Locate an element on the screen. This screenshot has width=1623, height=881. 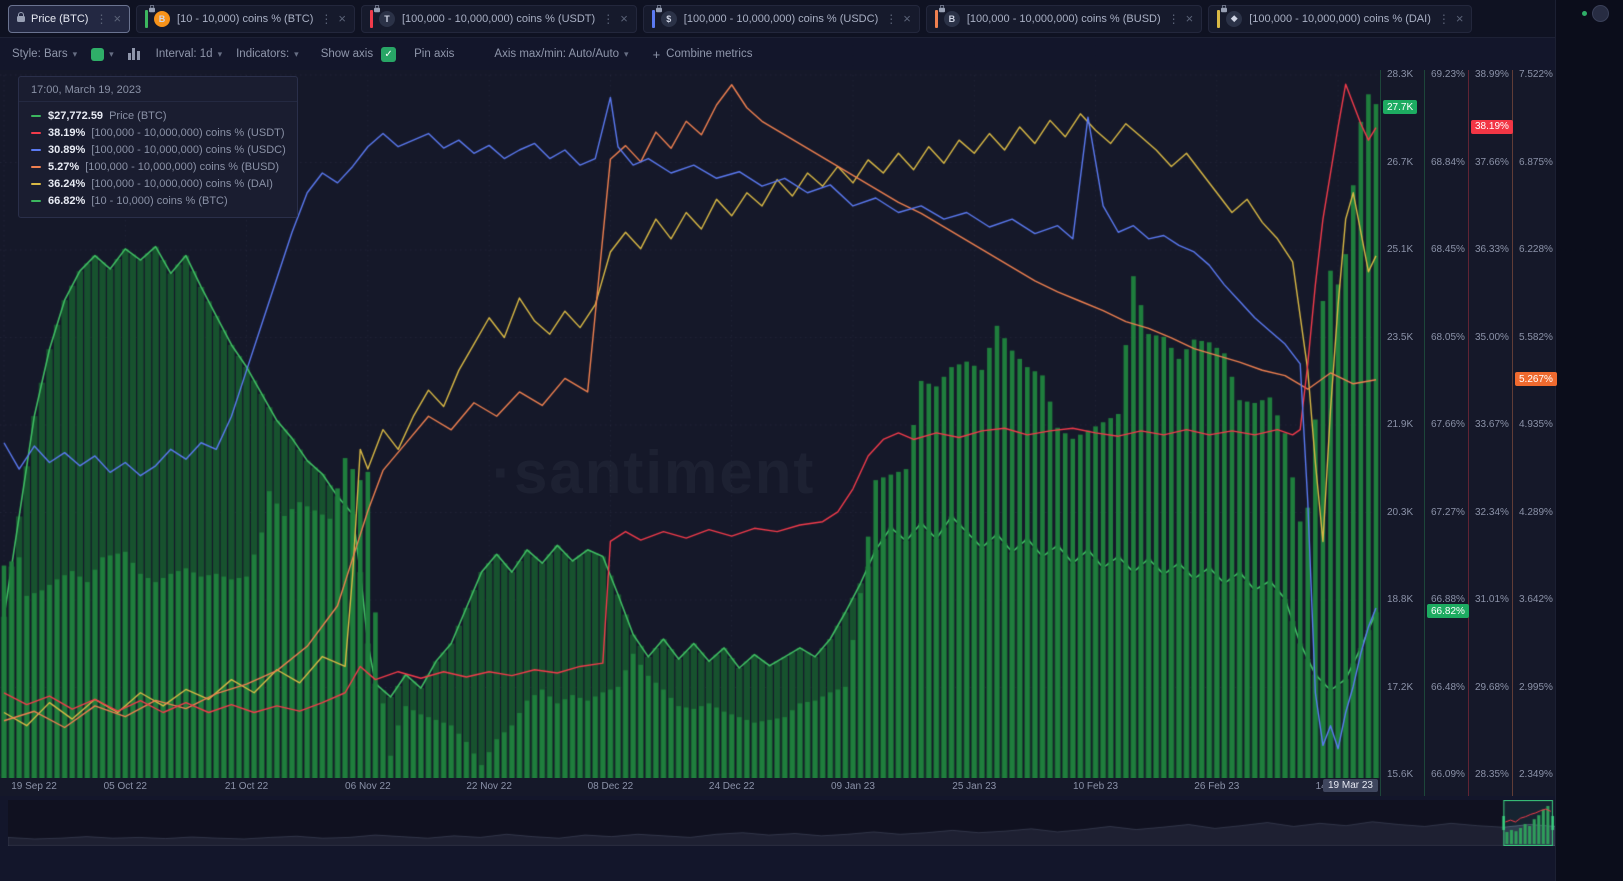
axis-tick-label: 67.66% is located at coordinates (1448, 424).